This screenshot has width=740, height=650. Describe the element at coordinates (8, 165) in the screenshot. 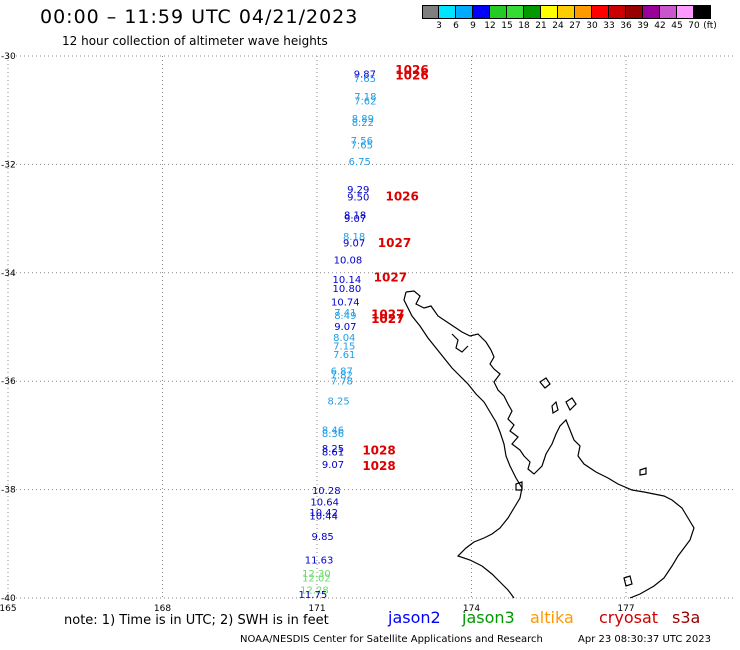

I see `latitude-label: -32` at that location.